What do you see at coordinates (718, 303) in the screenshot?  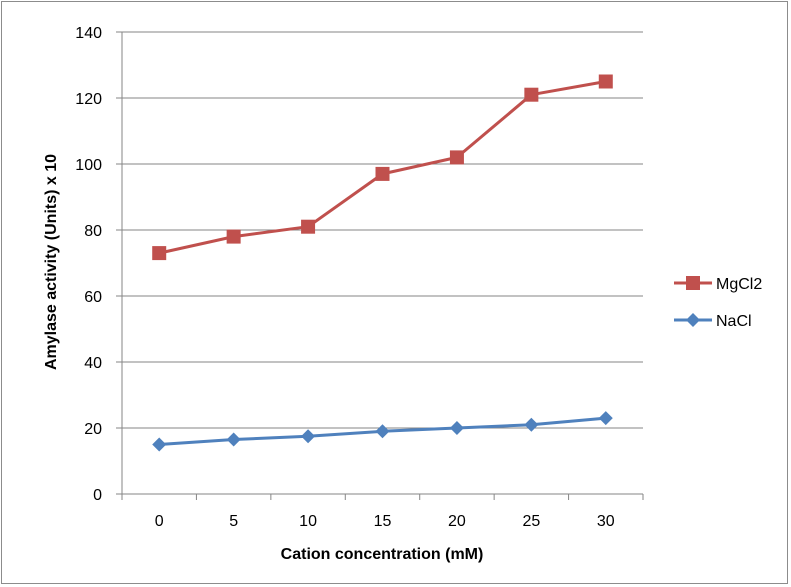 I see `legend: MgCl2 NaCl` at bounding box center [718, 303].